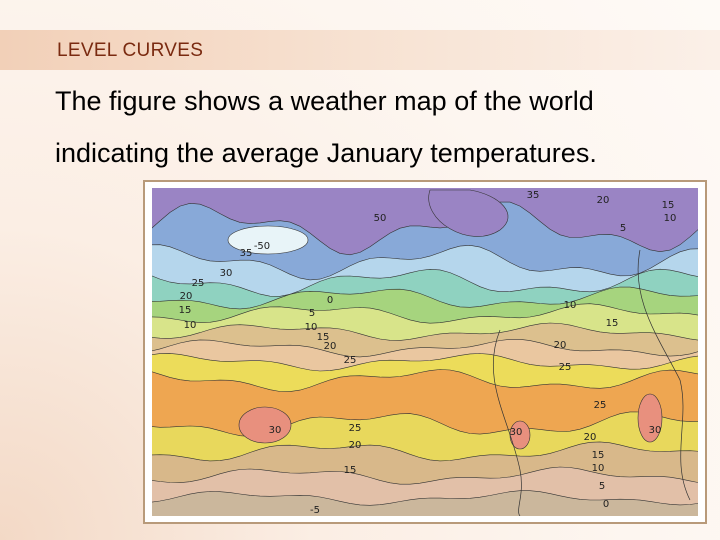  I want to click on slide-title: LEVEL CURVES, so click(130, 50).